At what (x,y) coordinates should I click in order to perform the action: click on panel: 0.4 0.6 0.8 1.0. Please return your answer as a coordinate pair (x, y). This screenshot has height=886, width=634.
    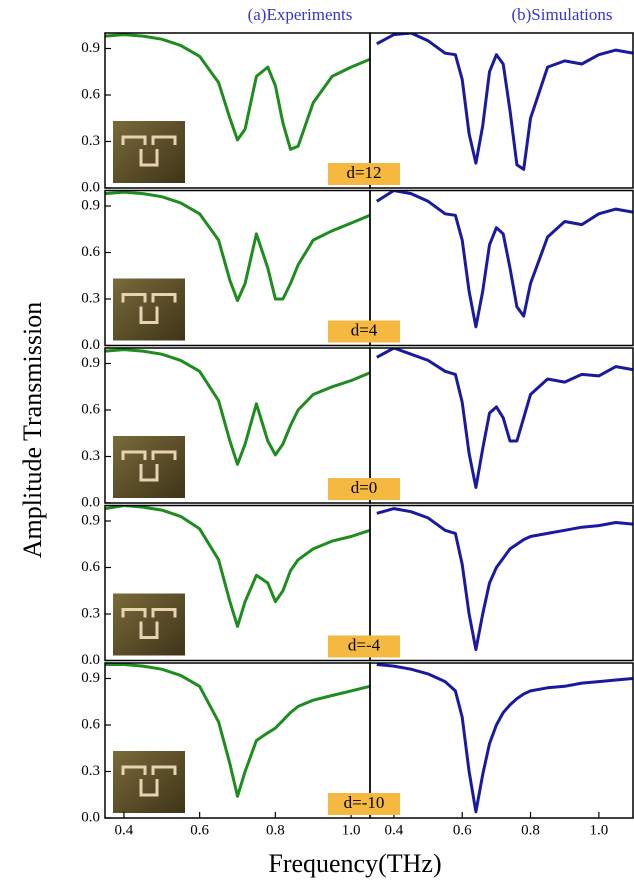
    Looking at the image, I should click on (501, 750).